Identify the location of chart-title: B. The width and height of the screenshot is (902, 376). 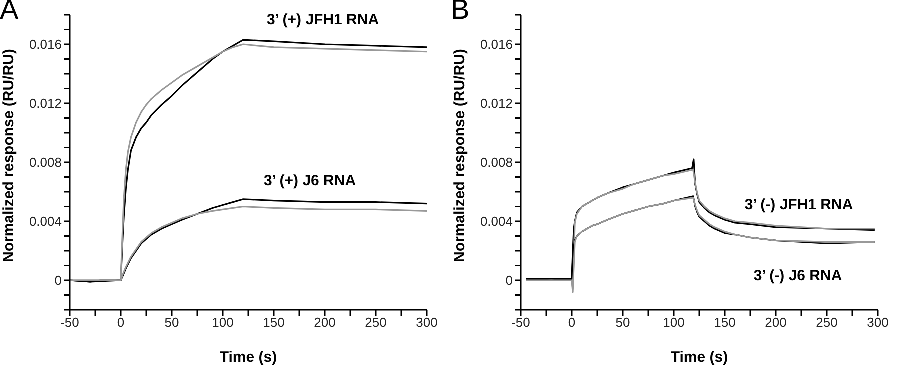
(460, 13).